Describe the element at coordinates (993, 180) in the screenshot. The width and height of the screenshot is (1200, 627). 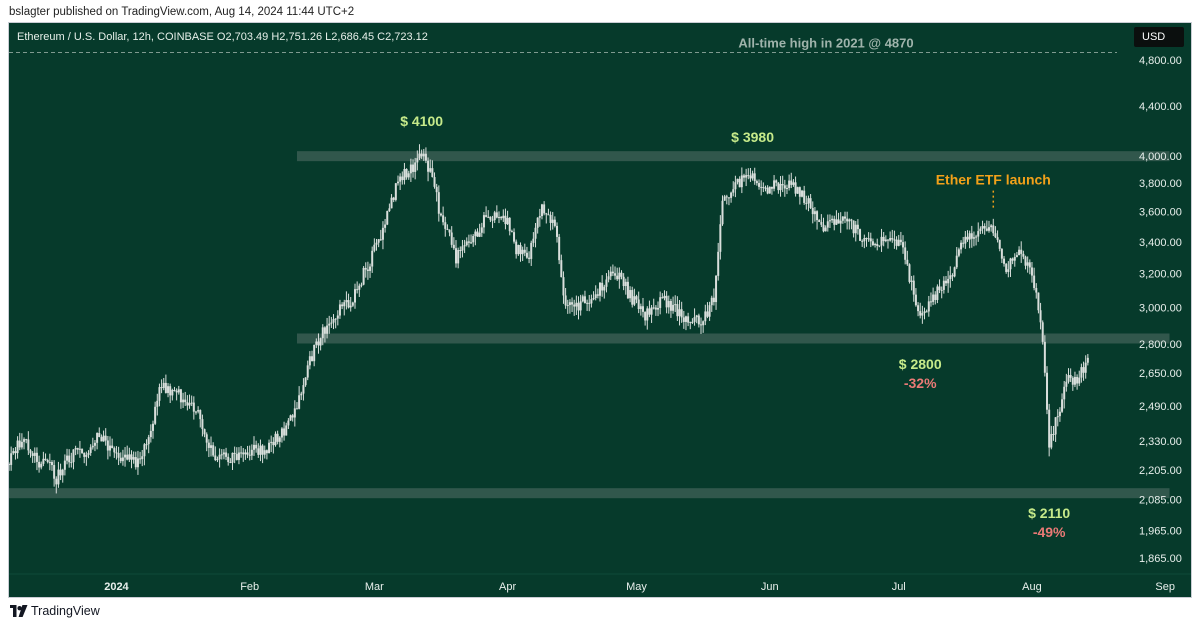
I see `annotation-6: Ether ETF launch` at that location.